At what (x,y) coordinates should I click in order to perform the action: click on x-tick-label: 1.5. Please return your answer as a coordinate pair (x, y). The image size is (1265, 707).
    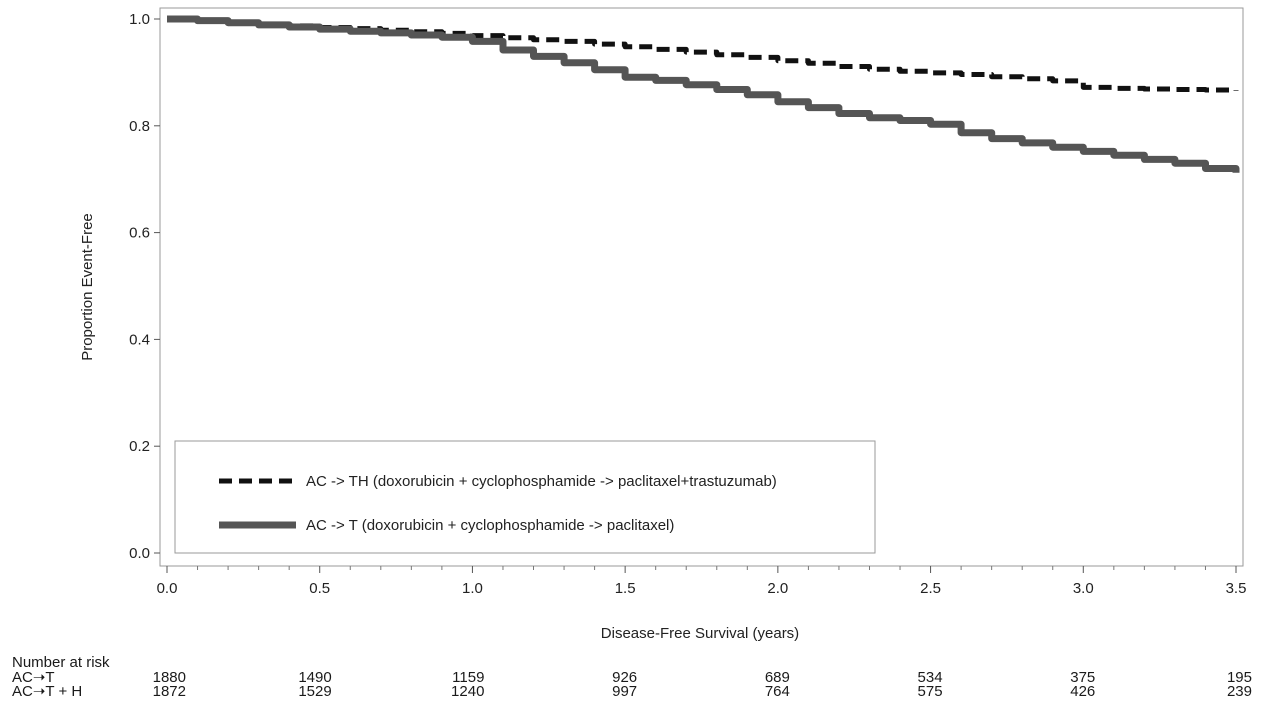
    Looking at the image, I should click on (625, 588).